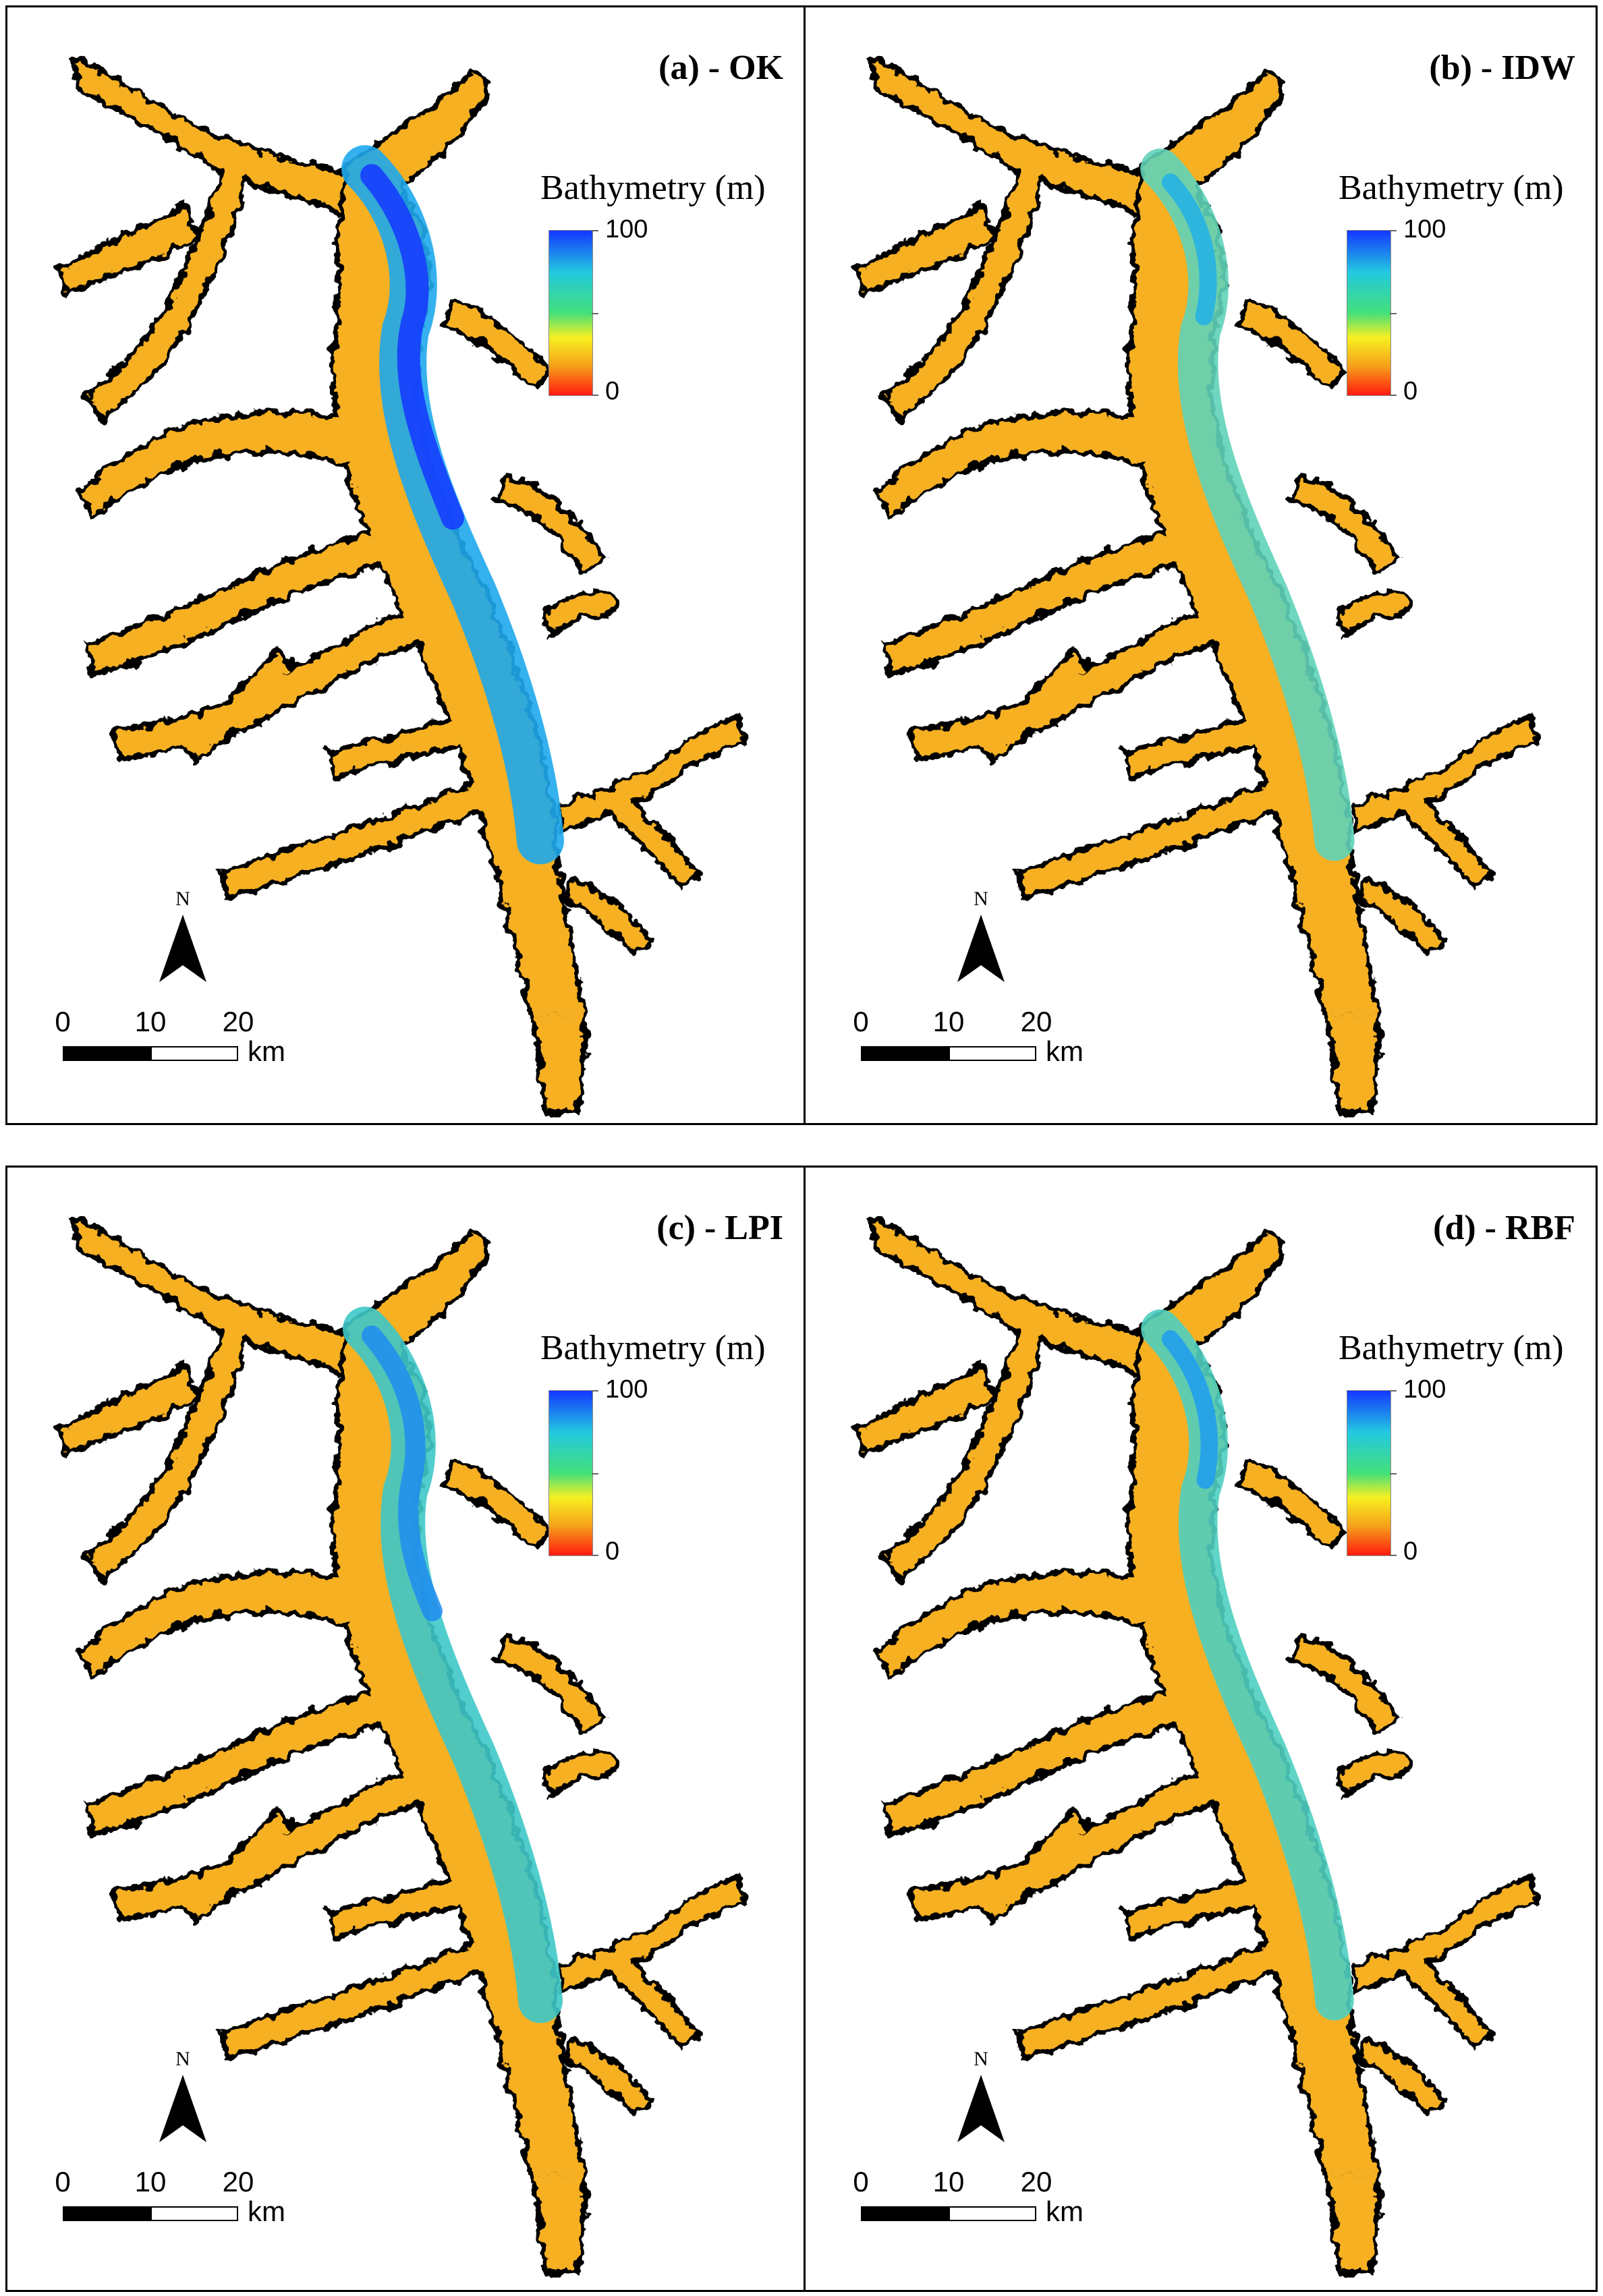 This screenshot has width=1603, height=2296. I want to click on panel-title: (b) - IDW, so click(1502, 68).